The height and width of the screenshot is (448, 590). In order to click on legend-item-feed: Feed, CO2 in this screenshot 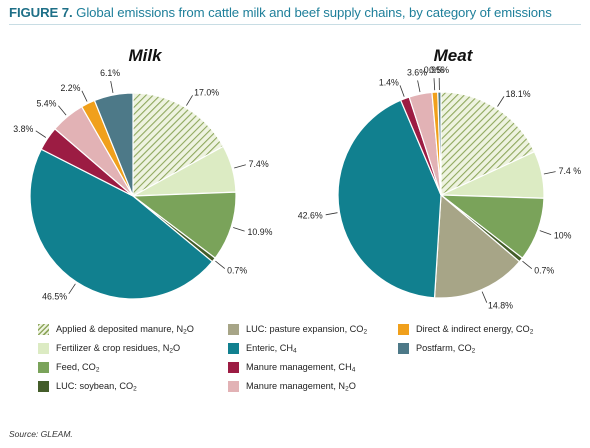, I will do `click(68, 368)`.